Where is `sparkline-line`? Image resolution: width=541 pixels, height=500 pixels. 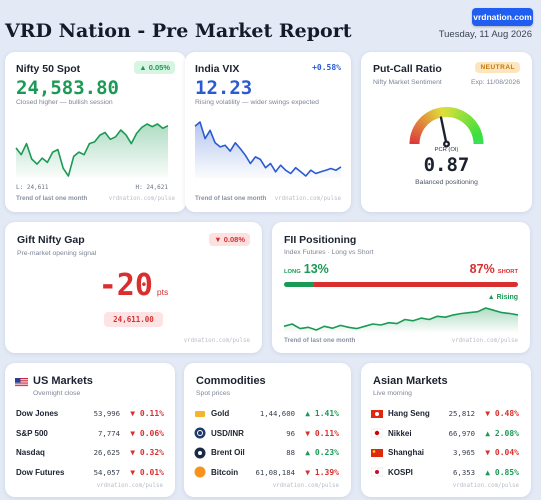
sparkline-line is located at coordinates (401, 319).